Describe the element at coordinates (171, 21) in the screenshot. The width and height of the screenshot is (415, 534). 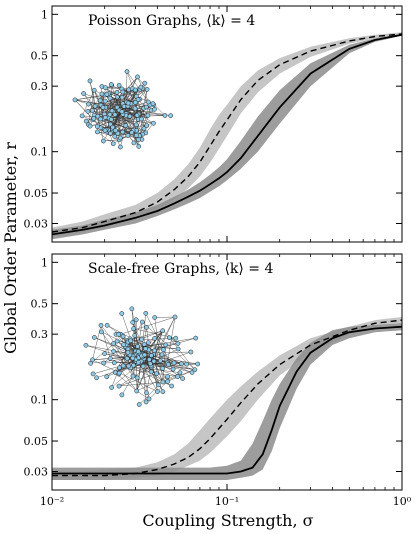
I see `panel-title: Poisson Graphs, ⟨k⟩ = 4` at that location.